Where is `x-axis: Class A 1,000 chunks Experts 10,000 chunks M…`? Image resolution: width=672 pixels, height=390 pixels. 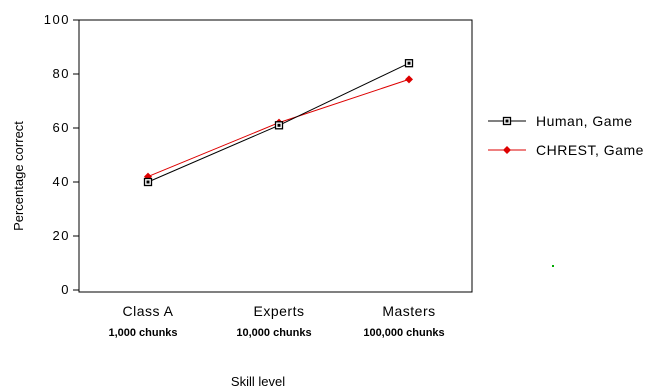
x-axis: Class A 1,000 chunks Experts 10,000 chunks M… is located at coordinates (276, 321).